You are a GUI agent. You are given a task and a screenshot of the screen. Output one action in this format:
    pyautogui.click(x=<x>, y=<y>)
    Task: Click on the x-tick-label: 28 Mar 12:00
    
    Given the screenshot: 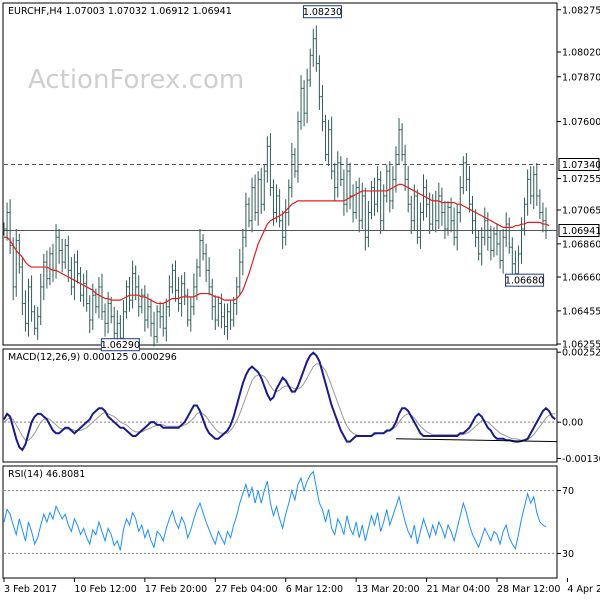 What is the action you would take?
    pyautogui.click(x=528, y=589)
    